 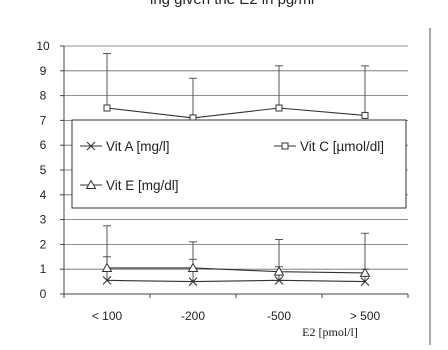 What do you see at coordinates (342, 146) in the screenshot?
I see `vit-c-legend-label: Vit C [µmol/dl]` at bounding box center [342, 146].